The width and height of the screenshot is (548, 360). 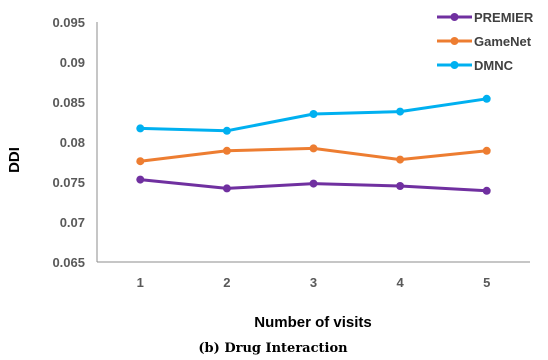 What do you see at coordinates (140, 282) in the screenshot?
I see `x-tick-label: 1` at bounding box center [140, 282].